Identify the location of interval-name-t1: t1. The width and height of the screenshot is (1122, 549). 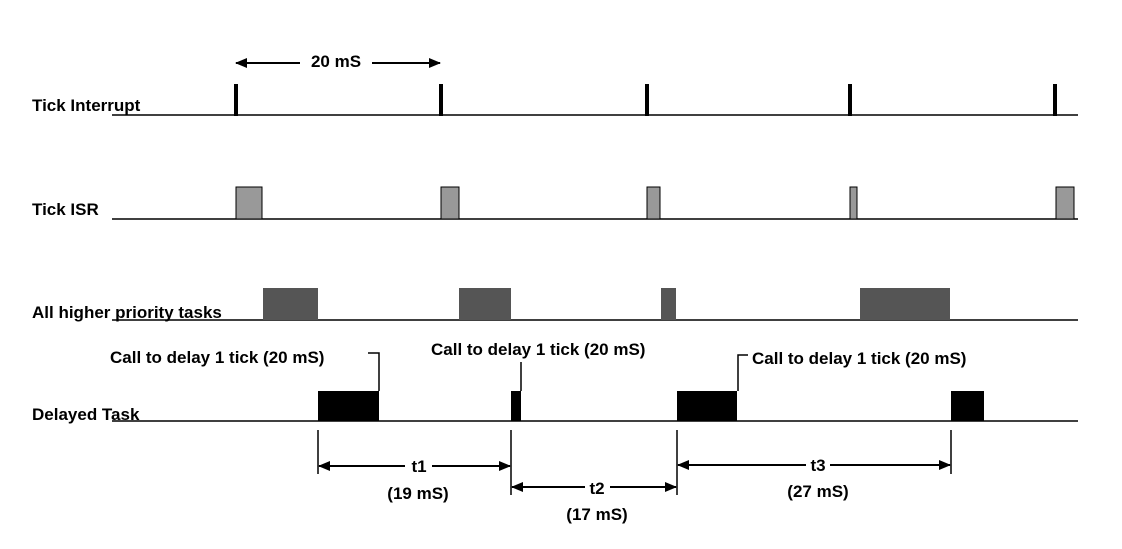
(418, 466).